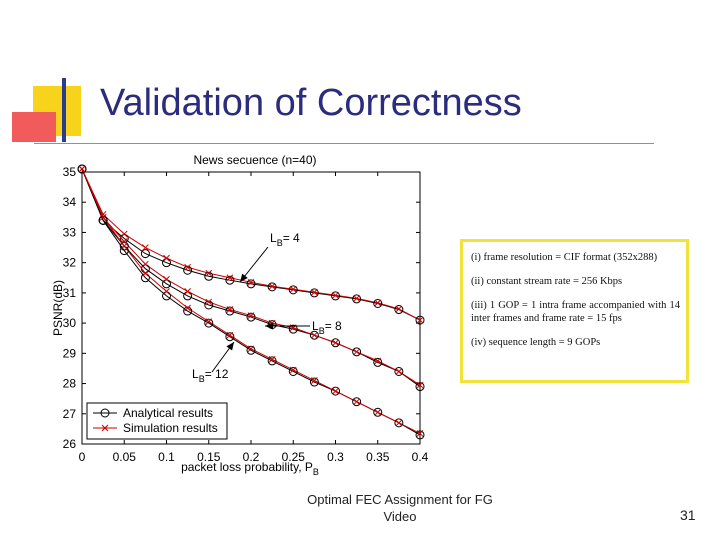  I want to click on legend-marker-circle, so click(105, 413).